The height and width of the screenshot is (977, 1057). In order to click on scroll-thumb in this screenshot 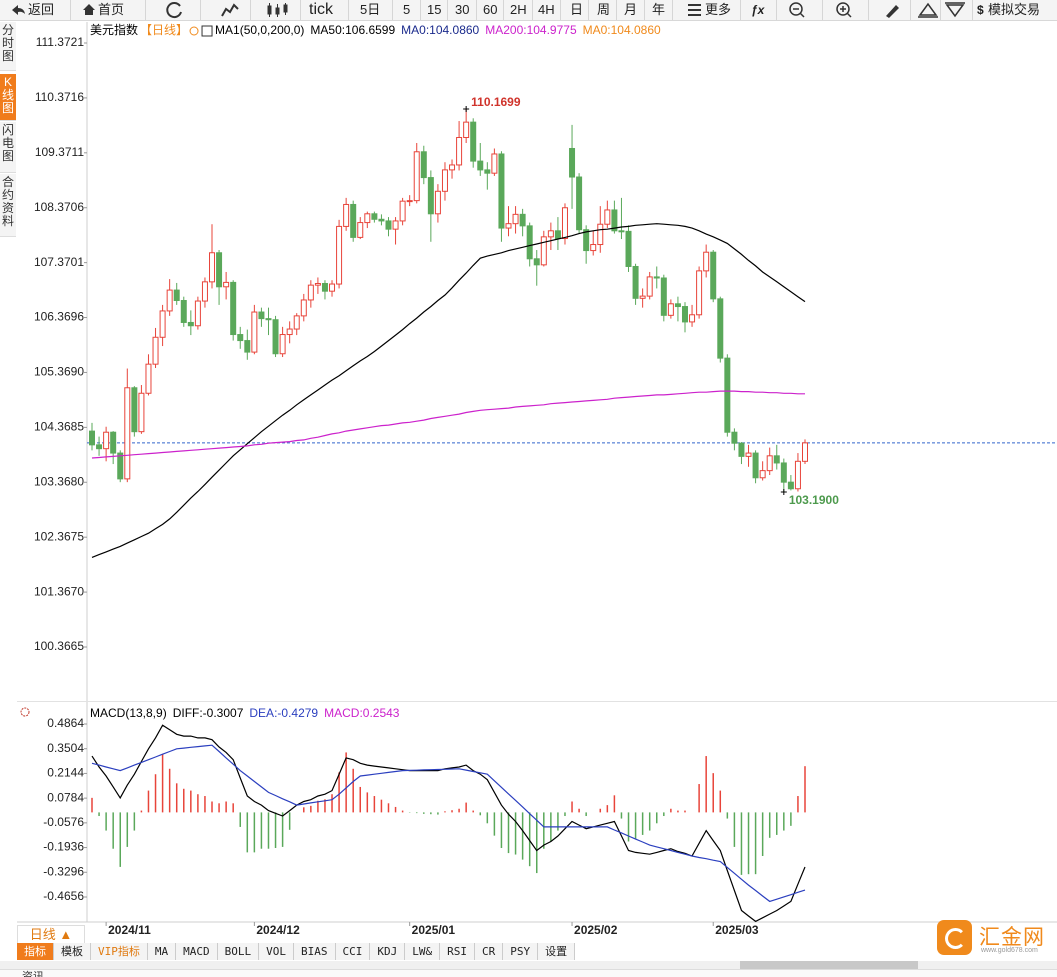, I will do `click(829, 965)`.